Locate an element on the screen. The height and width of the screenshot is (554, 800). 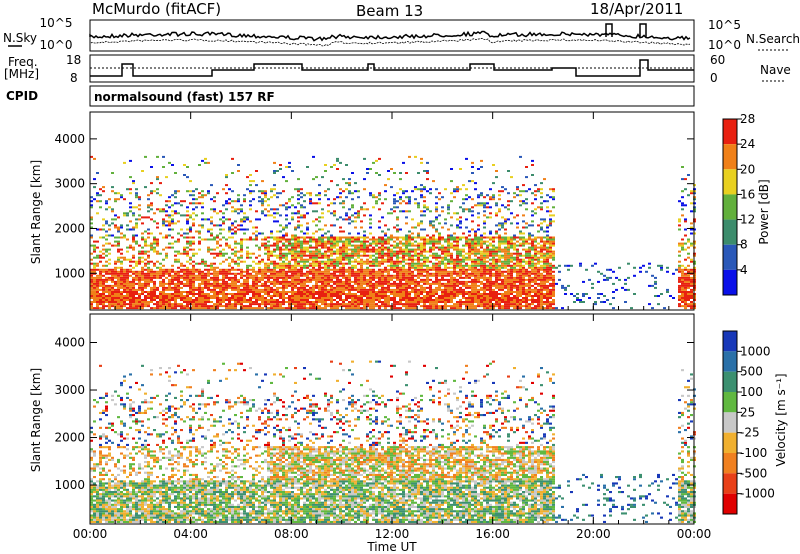
nave-label: Nave is located at coordinates (775, 70).